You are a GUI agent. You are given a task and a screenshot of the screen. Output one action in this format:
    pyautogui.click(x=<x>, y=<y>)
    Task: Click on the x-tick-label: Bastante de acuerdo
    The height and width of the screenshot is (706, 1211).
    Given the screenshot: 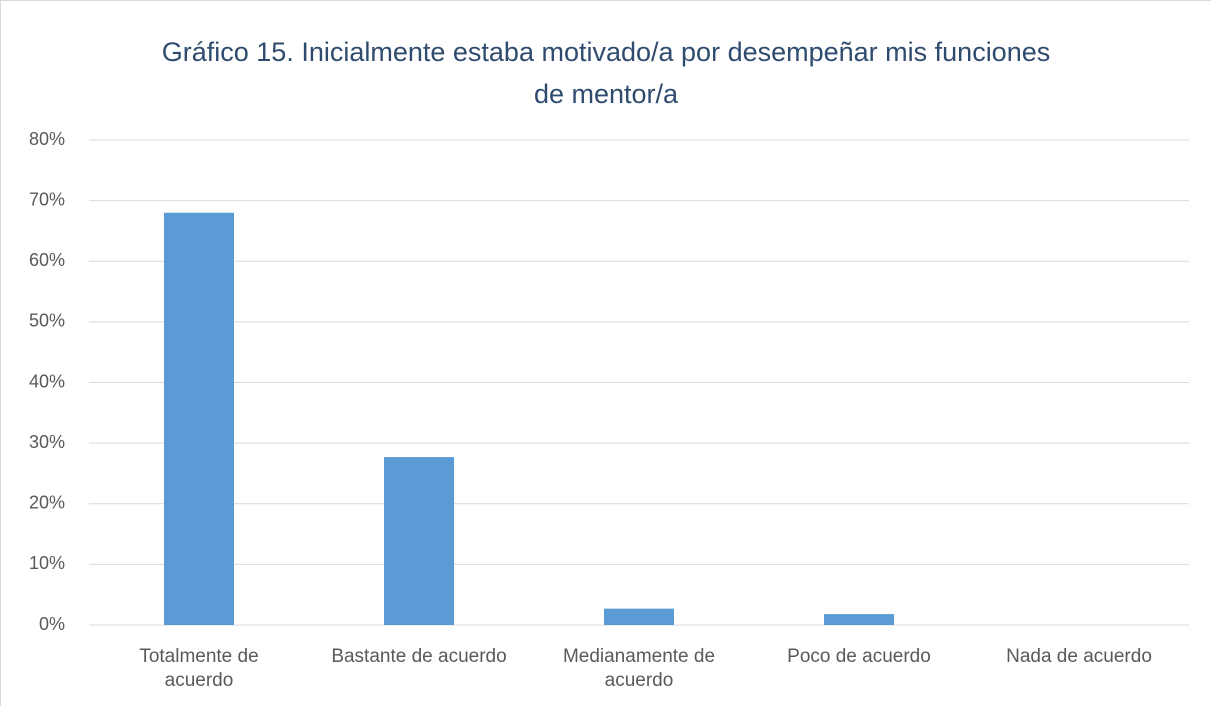 What is the action you would take?
    pyautogui.click(x=419, y=656)
    